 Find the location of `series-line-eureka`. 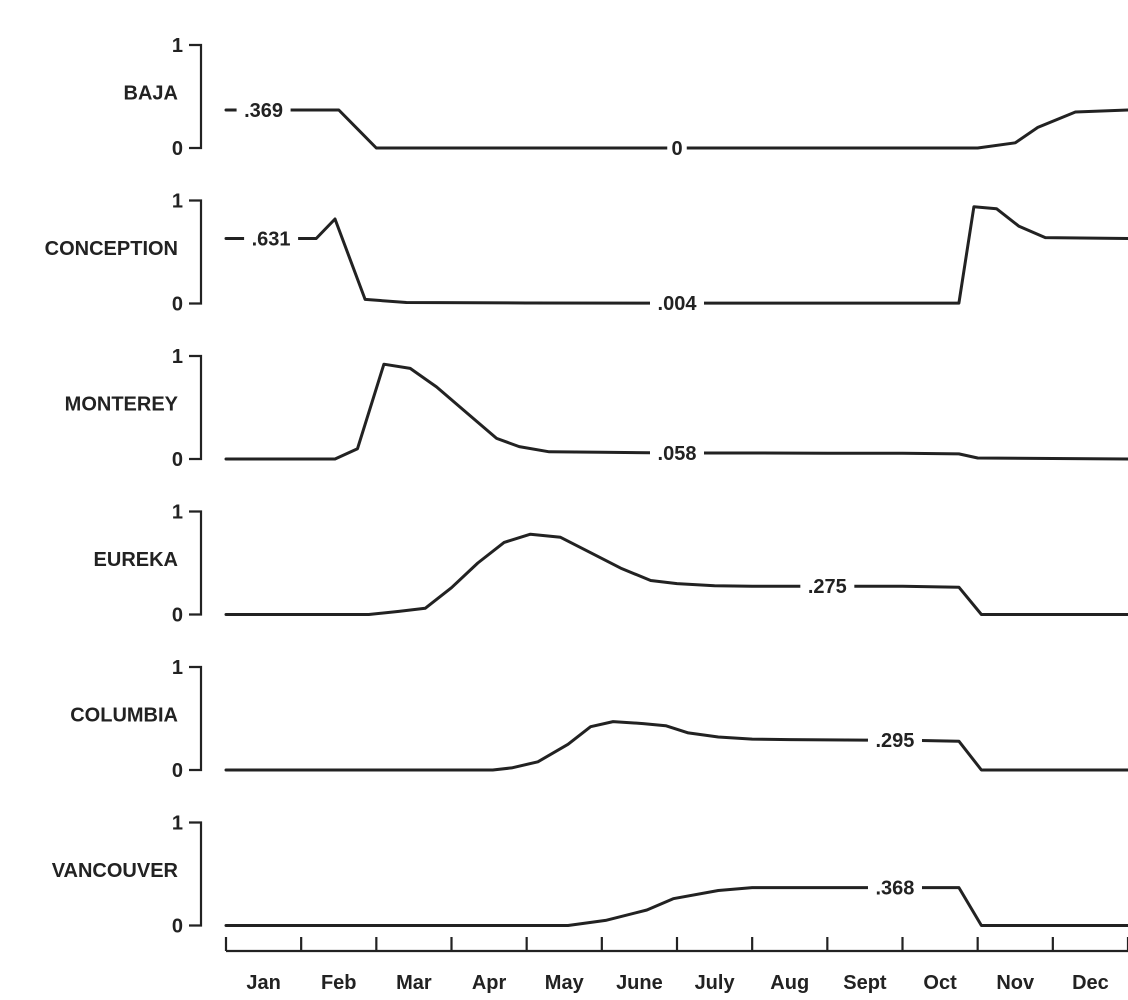

series-line-eureka is located at coordinates (676, 574).